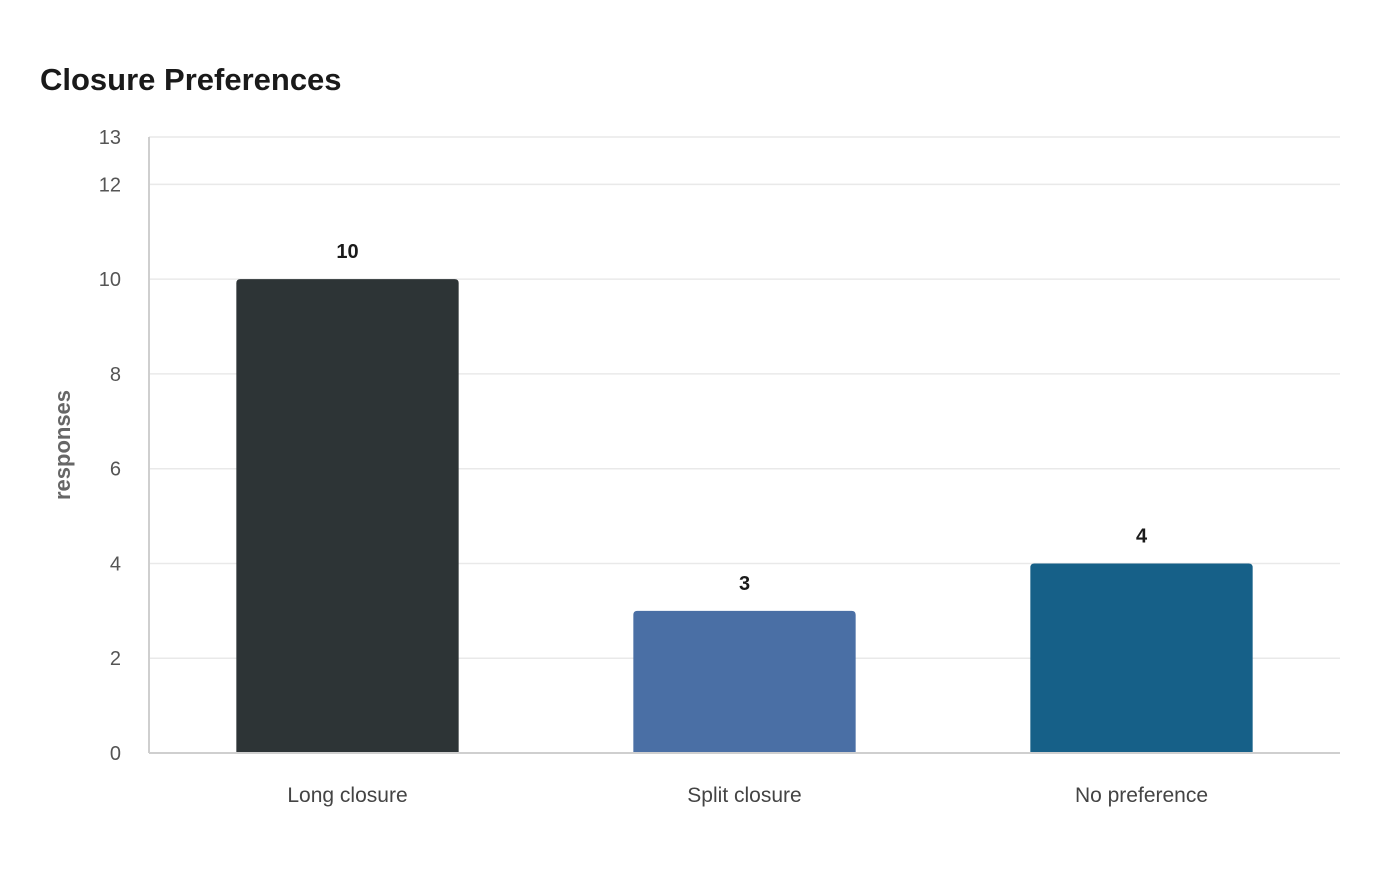 The width and height of the screenshot is (1400, 880). Describe the element at coordinates (1141, 658) in the screenshot. I see `bar-no-preference` at that location.